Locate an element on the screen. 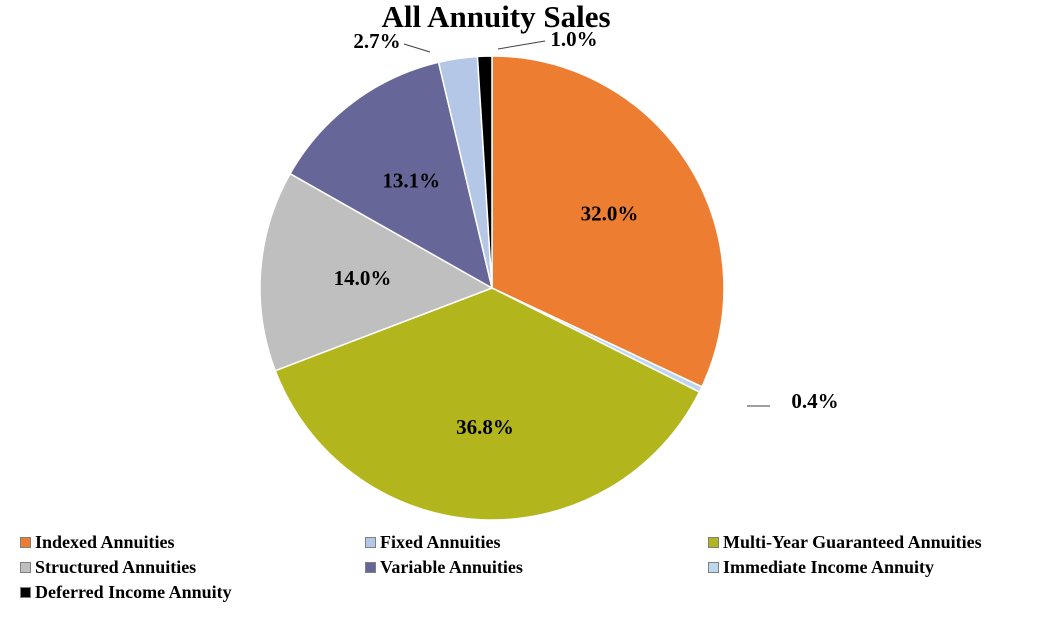 The height and width of the screenshot is (621, 1049). legend-item-variable-annuities: Variable Annuities is located at coordinates (444, 567).